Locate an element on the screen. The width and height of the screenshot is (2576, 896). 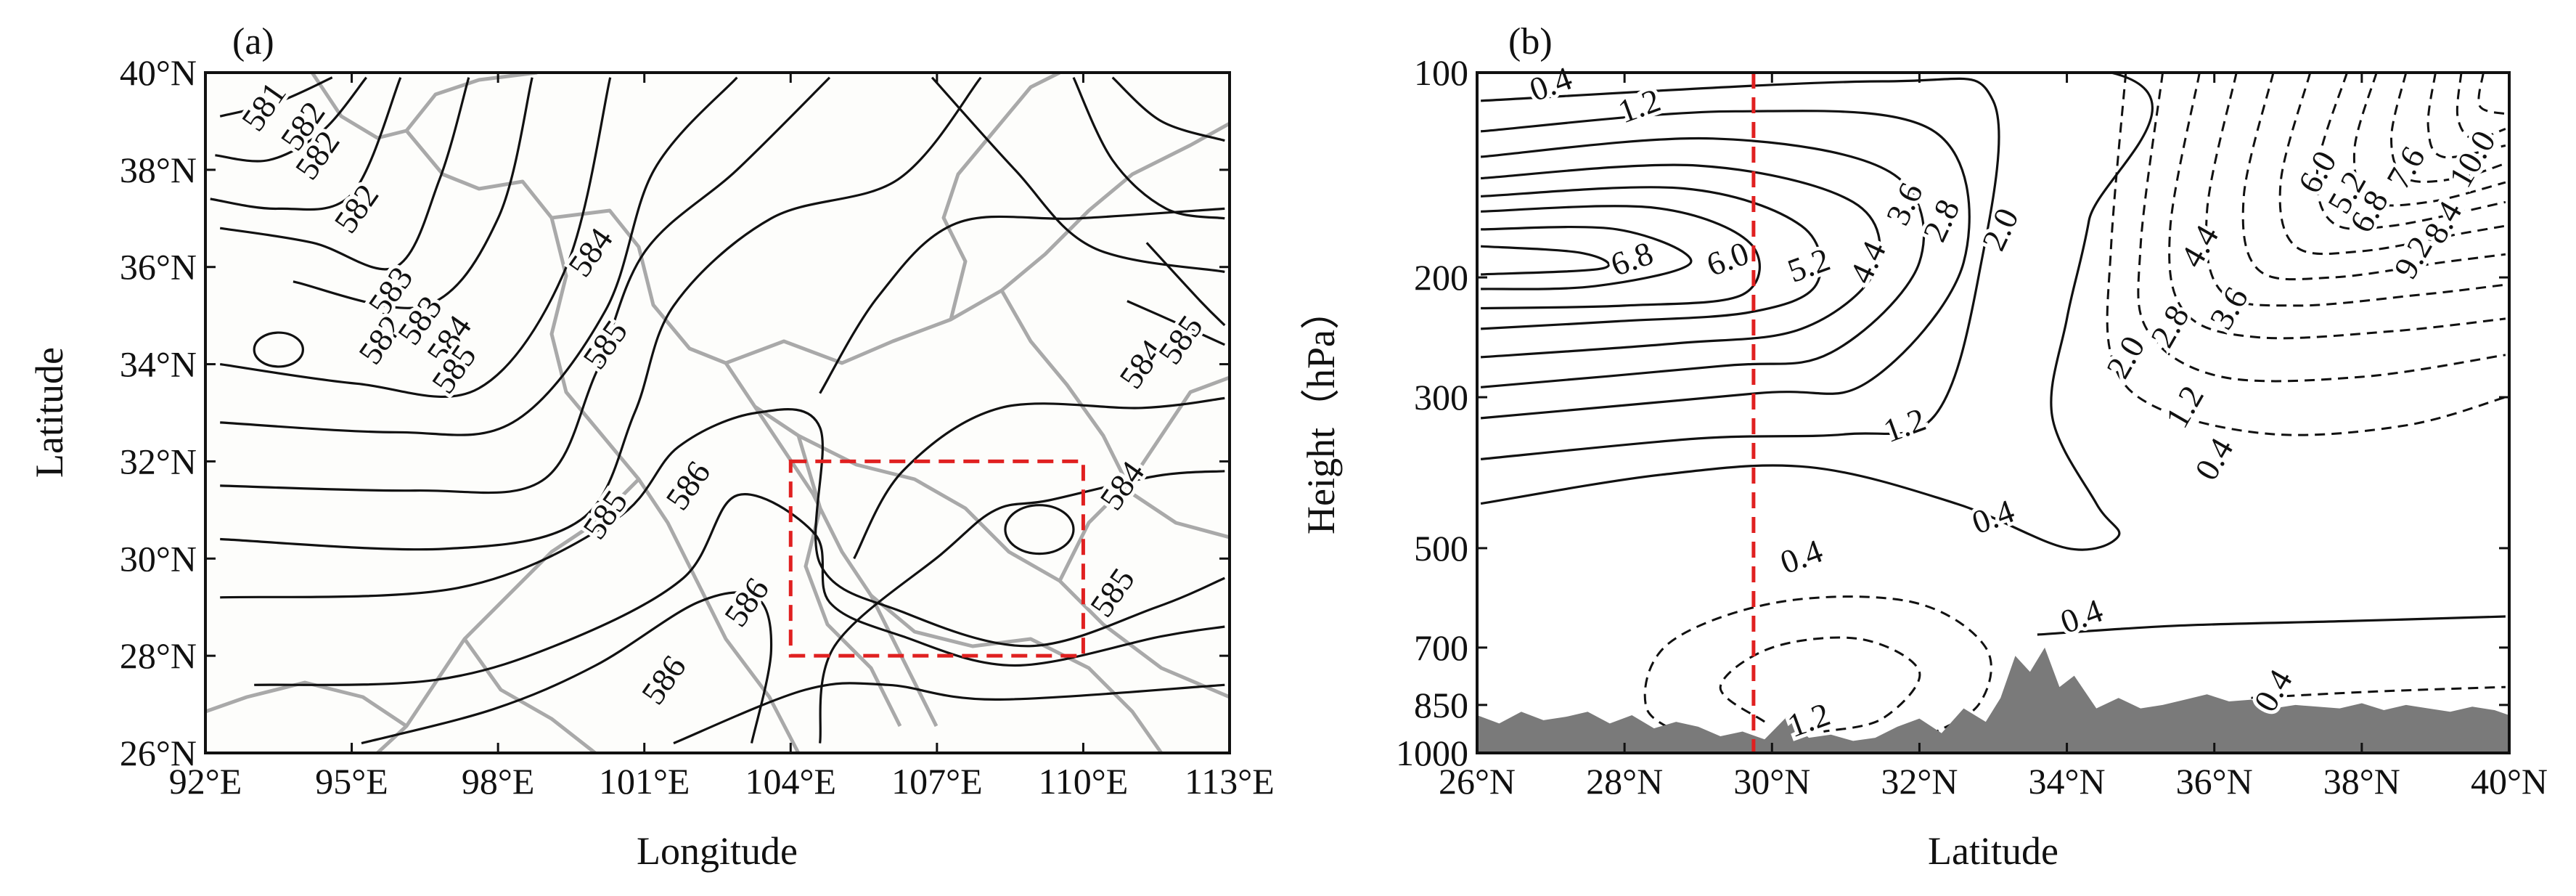
panel-b-y-tick-label: 500 is located at coordinates (1441, 548).